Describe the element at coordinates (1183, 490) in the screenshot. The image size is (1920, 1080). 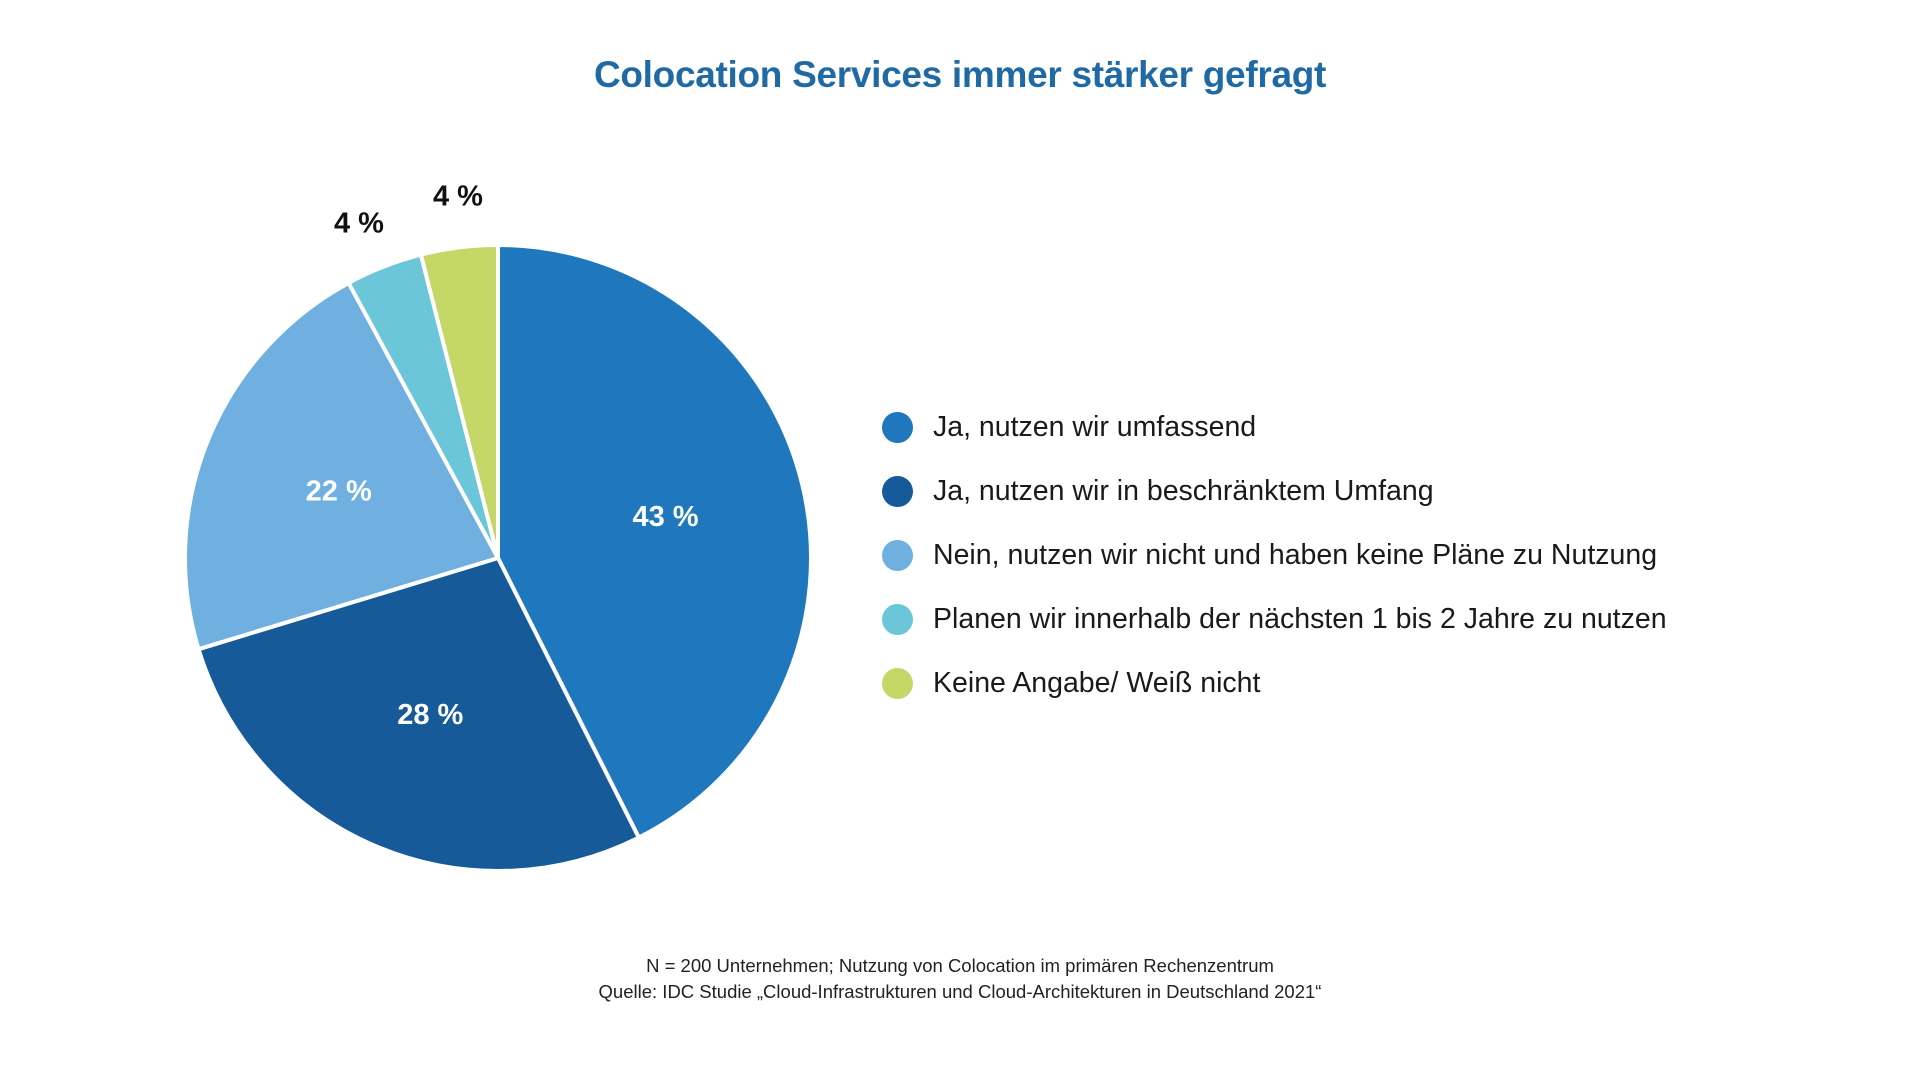
I see `legend-label: Ja, nutzen wir in beschränktem Umfang` at that location.